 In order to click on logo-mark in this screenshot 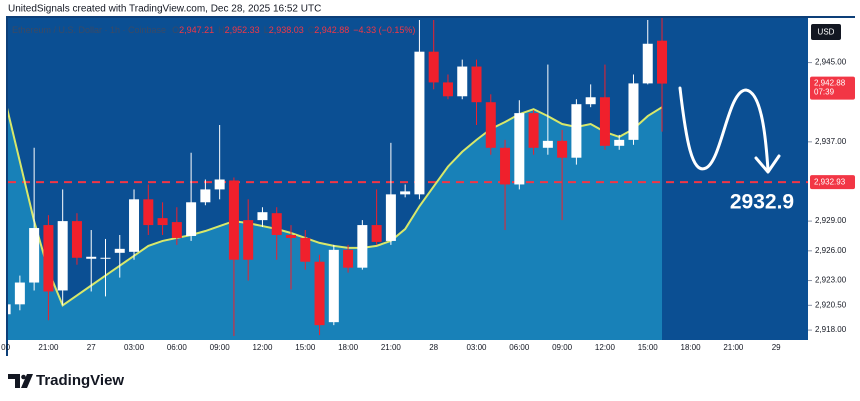, I will do `click(14, 381)`.